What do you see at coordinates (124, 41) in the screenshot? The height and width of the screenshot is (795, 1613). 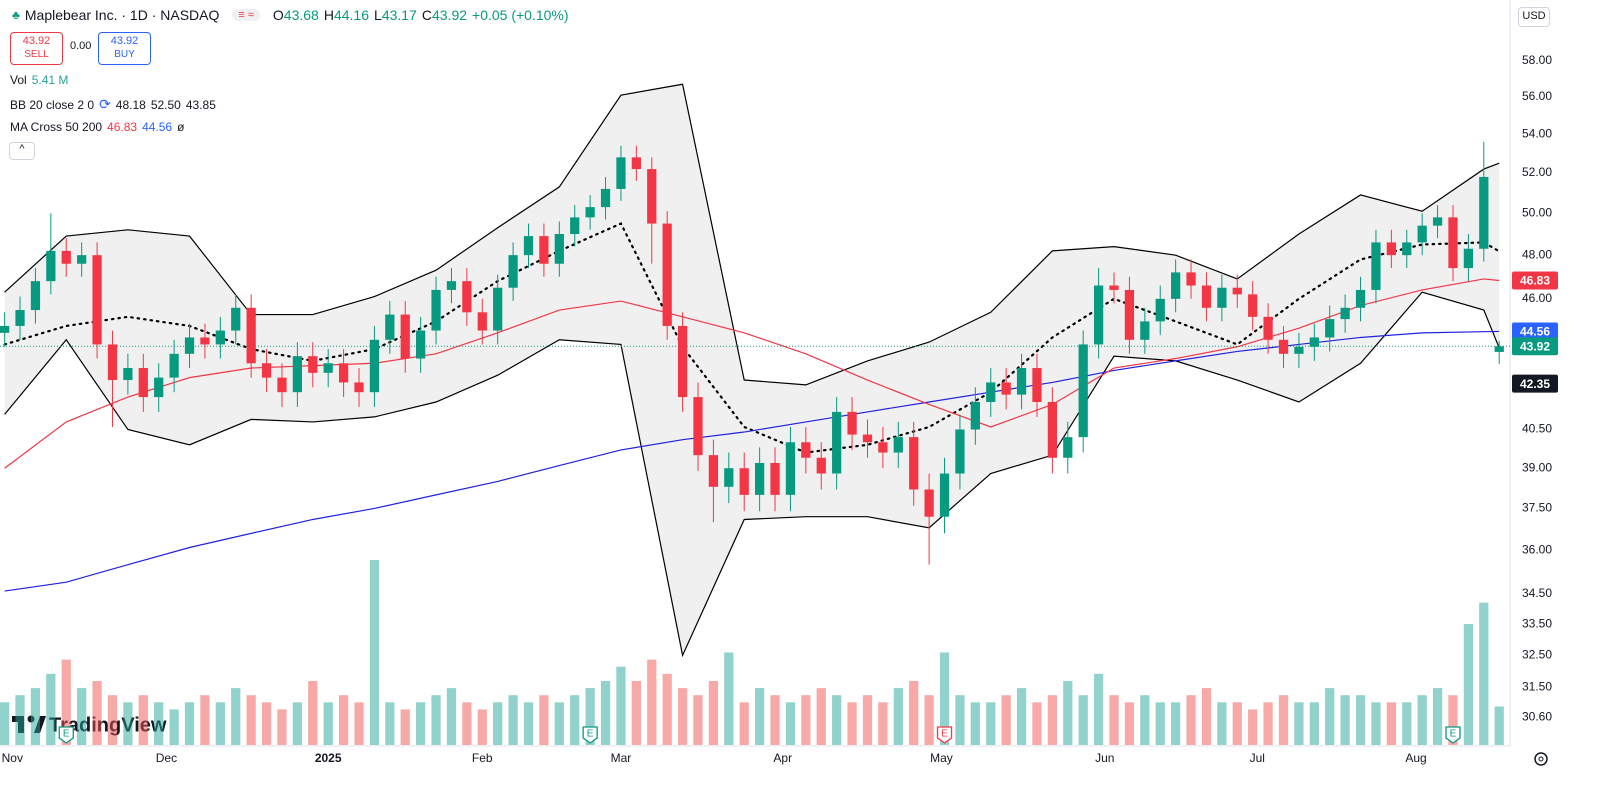 I see `buy-price: 43.92` at bounding box center [124, 41].